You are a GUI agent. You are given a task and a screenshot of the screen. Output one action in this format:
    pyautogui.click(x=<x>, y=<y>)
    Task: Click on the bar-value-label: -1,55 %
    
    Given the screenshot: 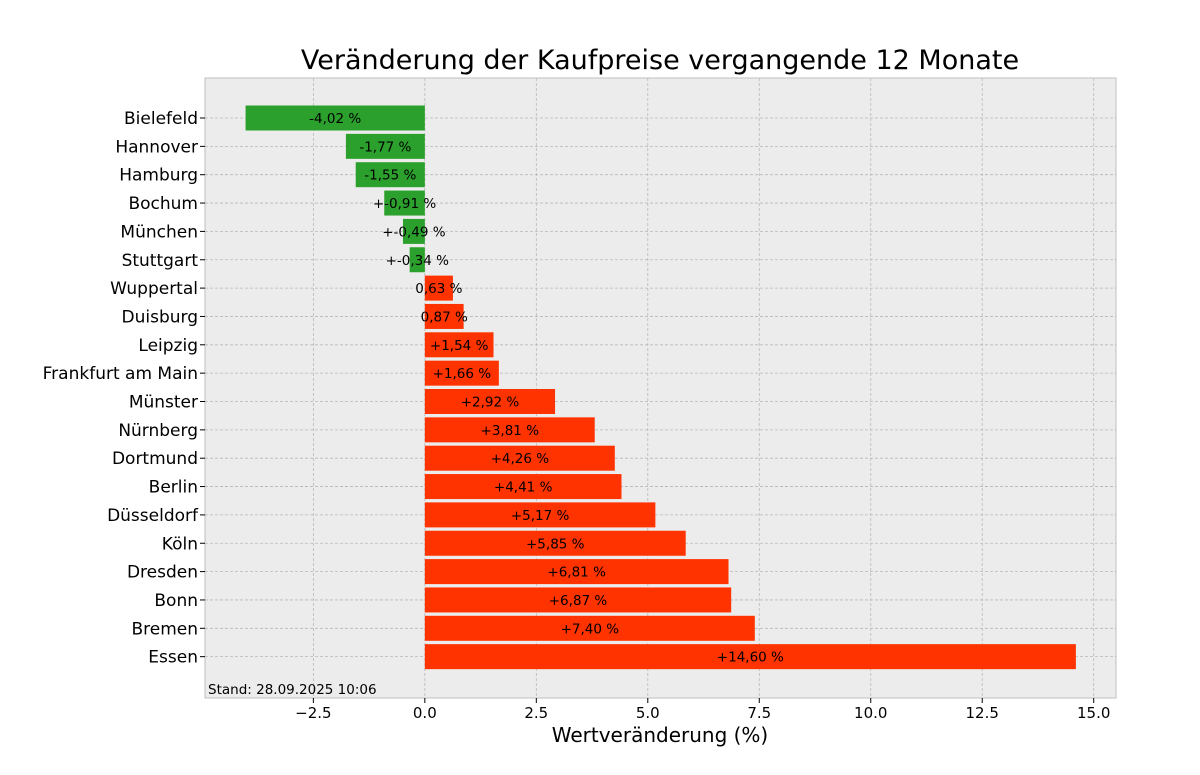 What is the action you would take?
    pyautogui.click(x=390, y=176)
    